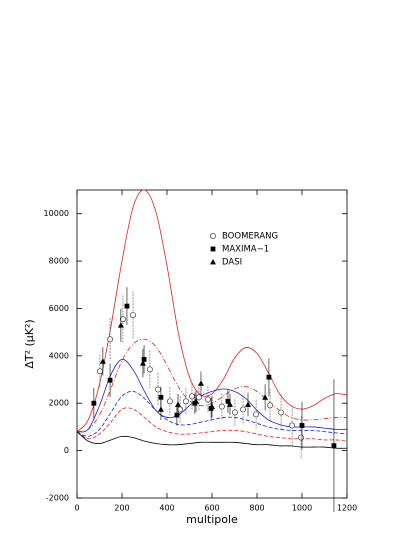 The image size is (415, 537). I want to click on x-tick-label: 400, so click(166, 508).